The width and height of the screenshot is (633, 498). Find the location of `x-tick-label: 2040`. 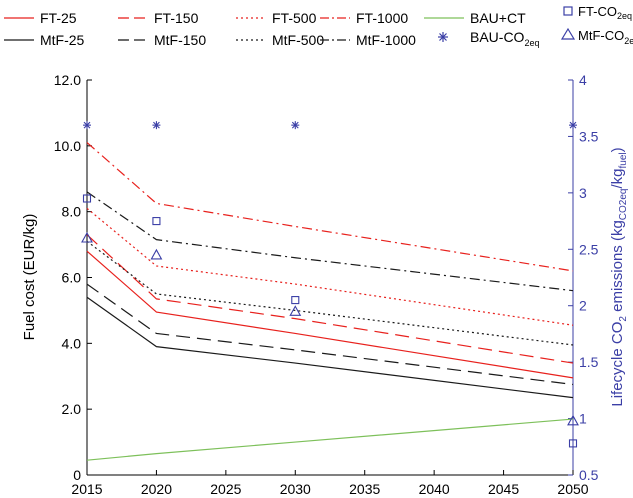

x-tick-label: 2040 is located at coordinates (434, 489).